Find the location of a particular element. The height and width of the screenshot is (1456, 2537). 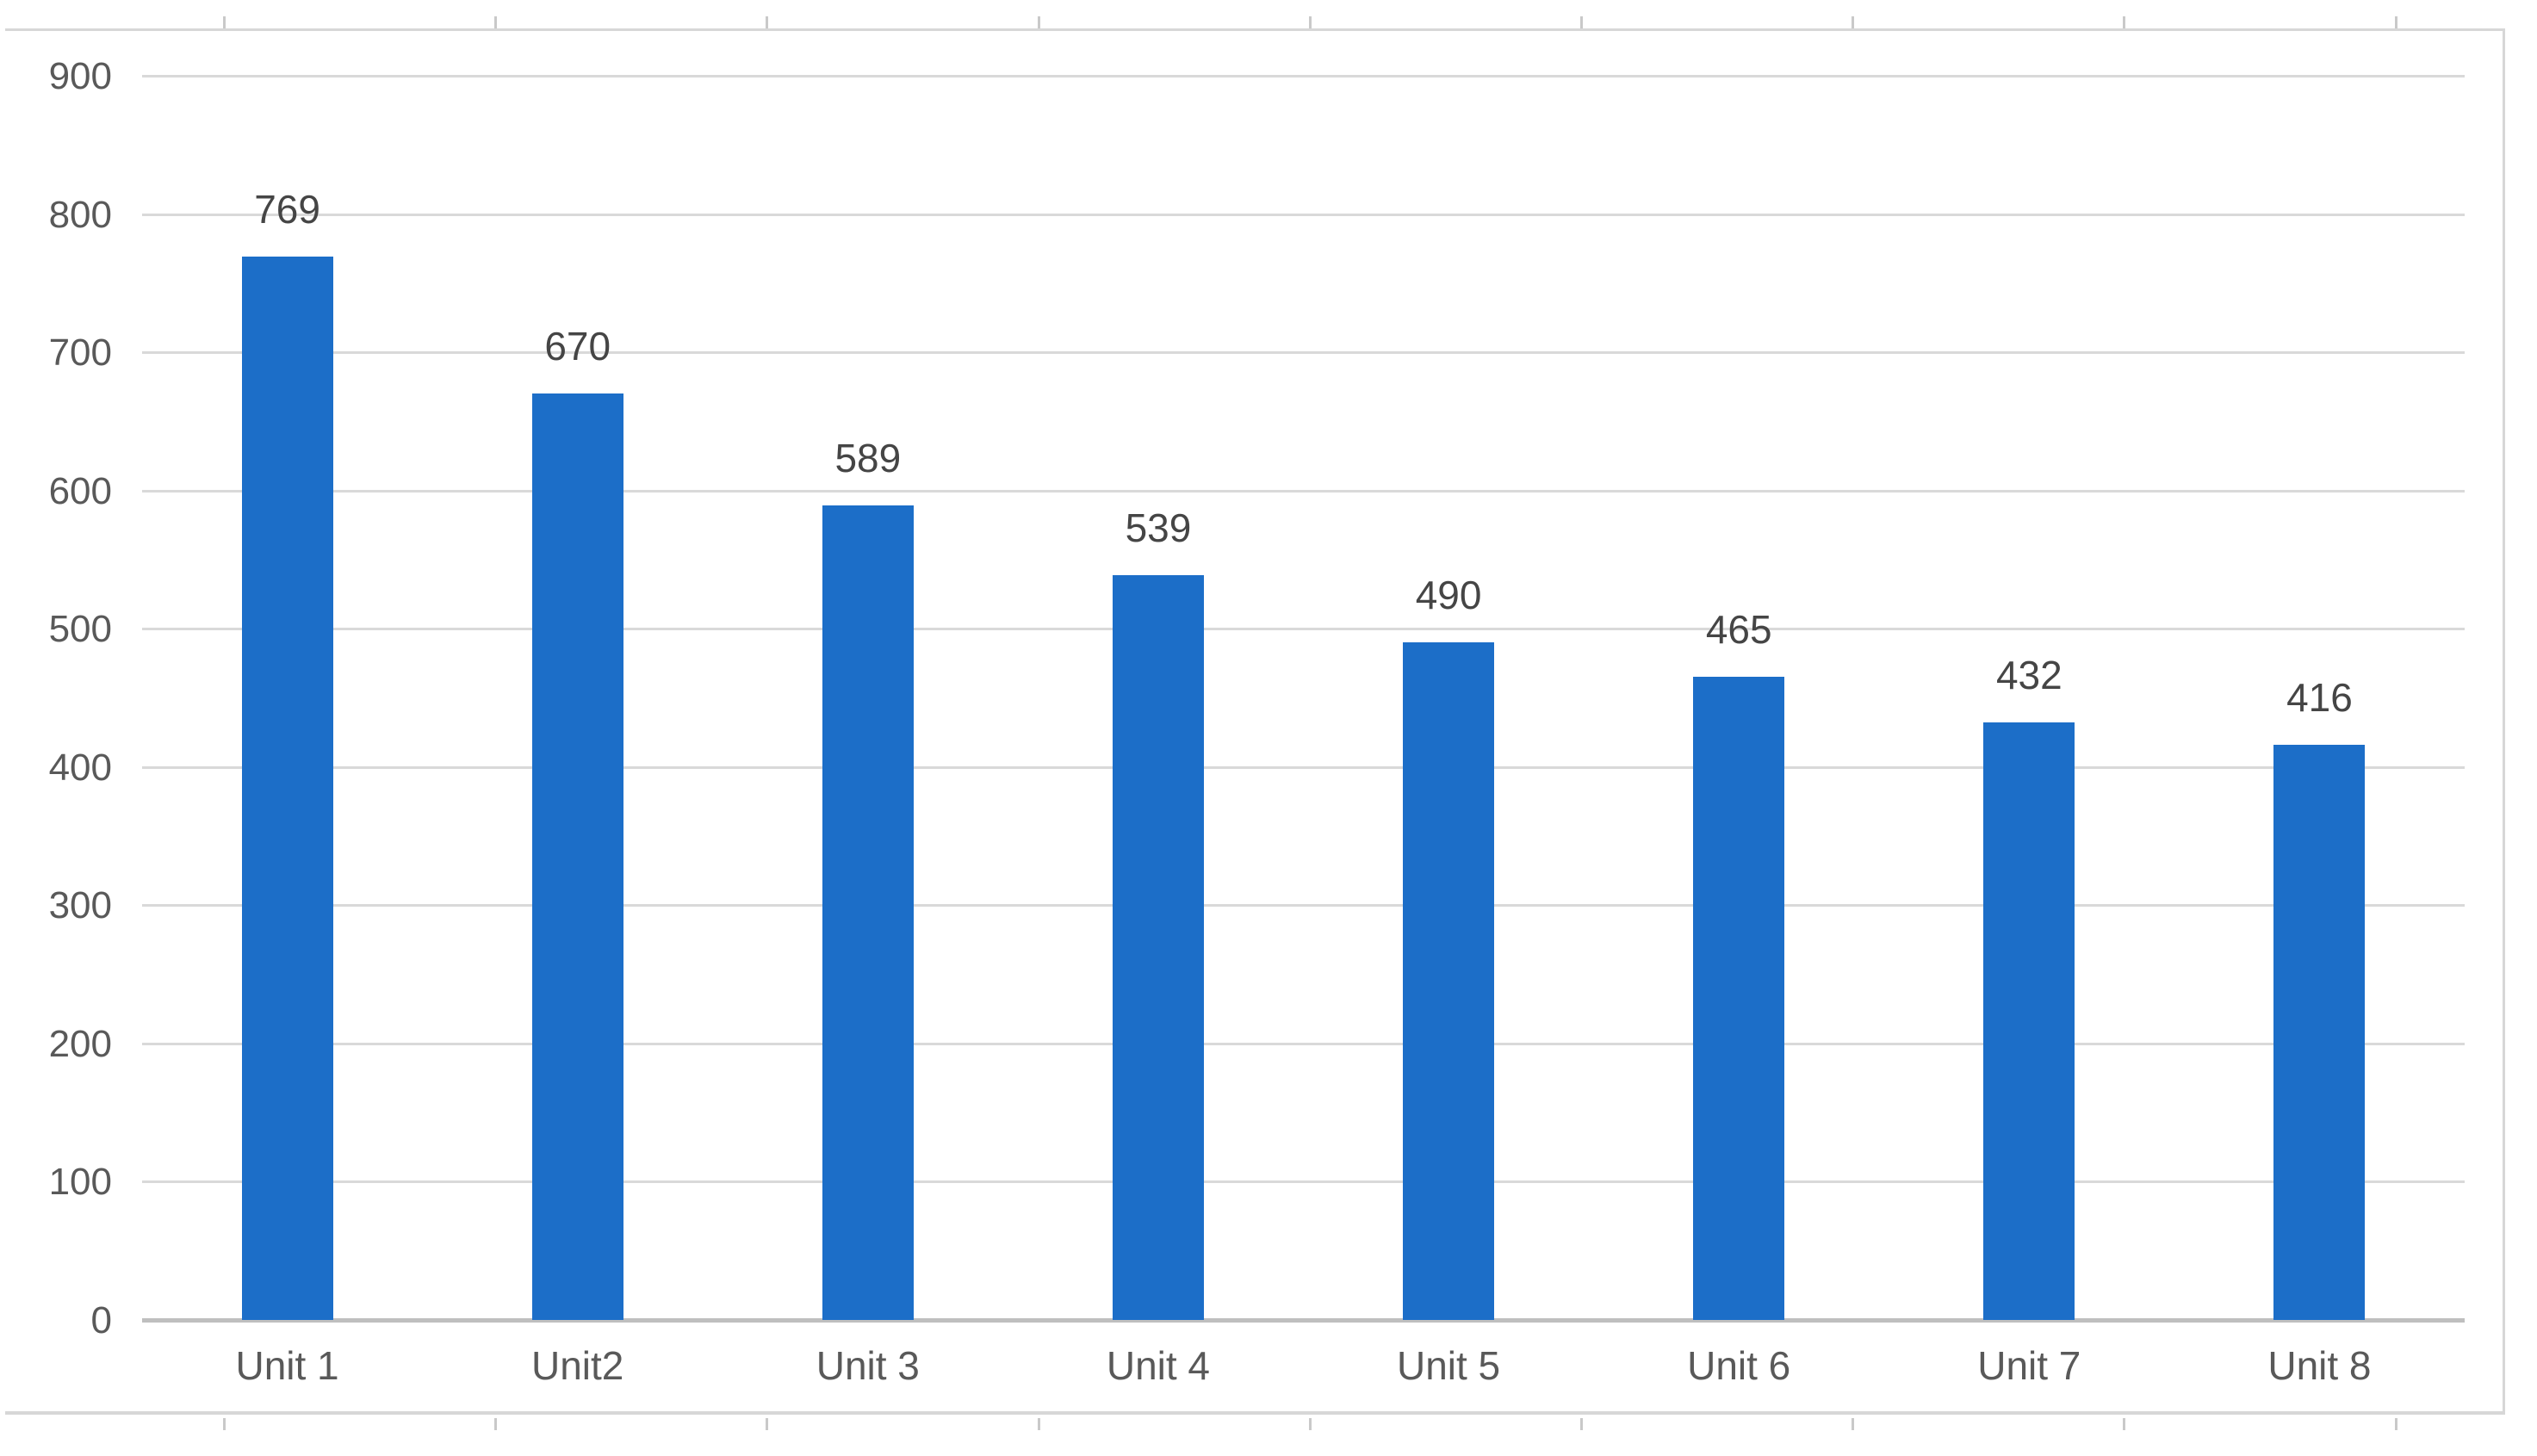

x-axis-category-label: Unit 8 is located at coordinates (2319, 1366).